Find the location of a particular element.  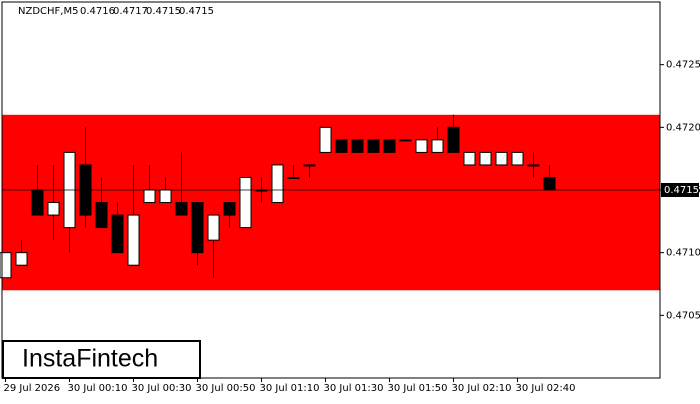

header-low: 0.4715 is located at coordinates (163, 11).